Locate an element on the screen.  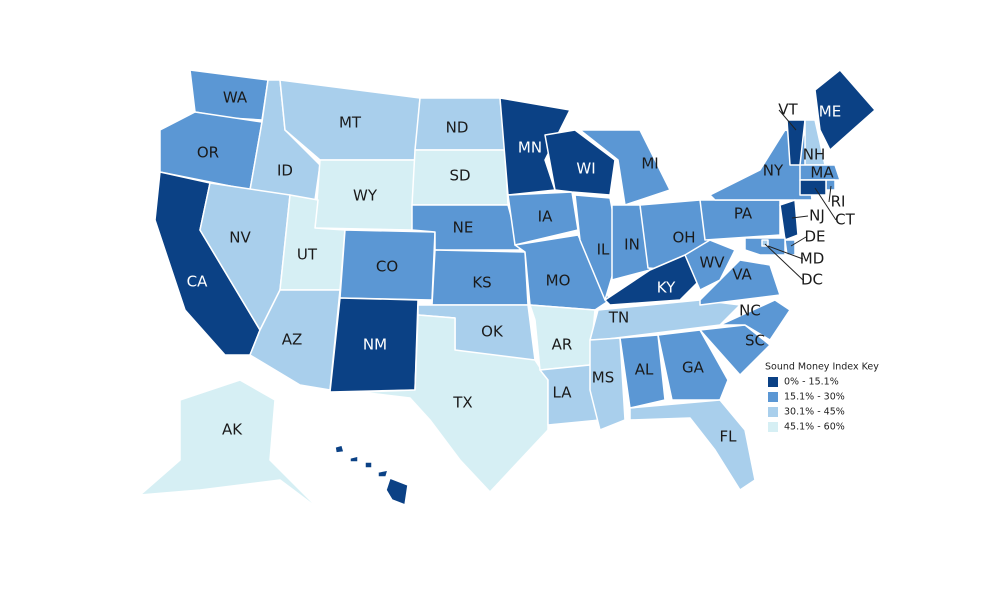
state-label: NE is located at coordinates (463, 228).